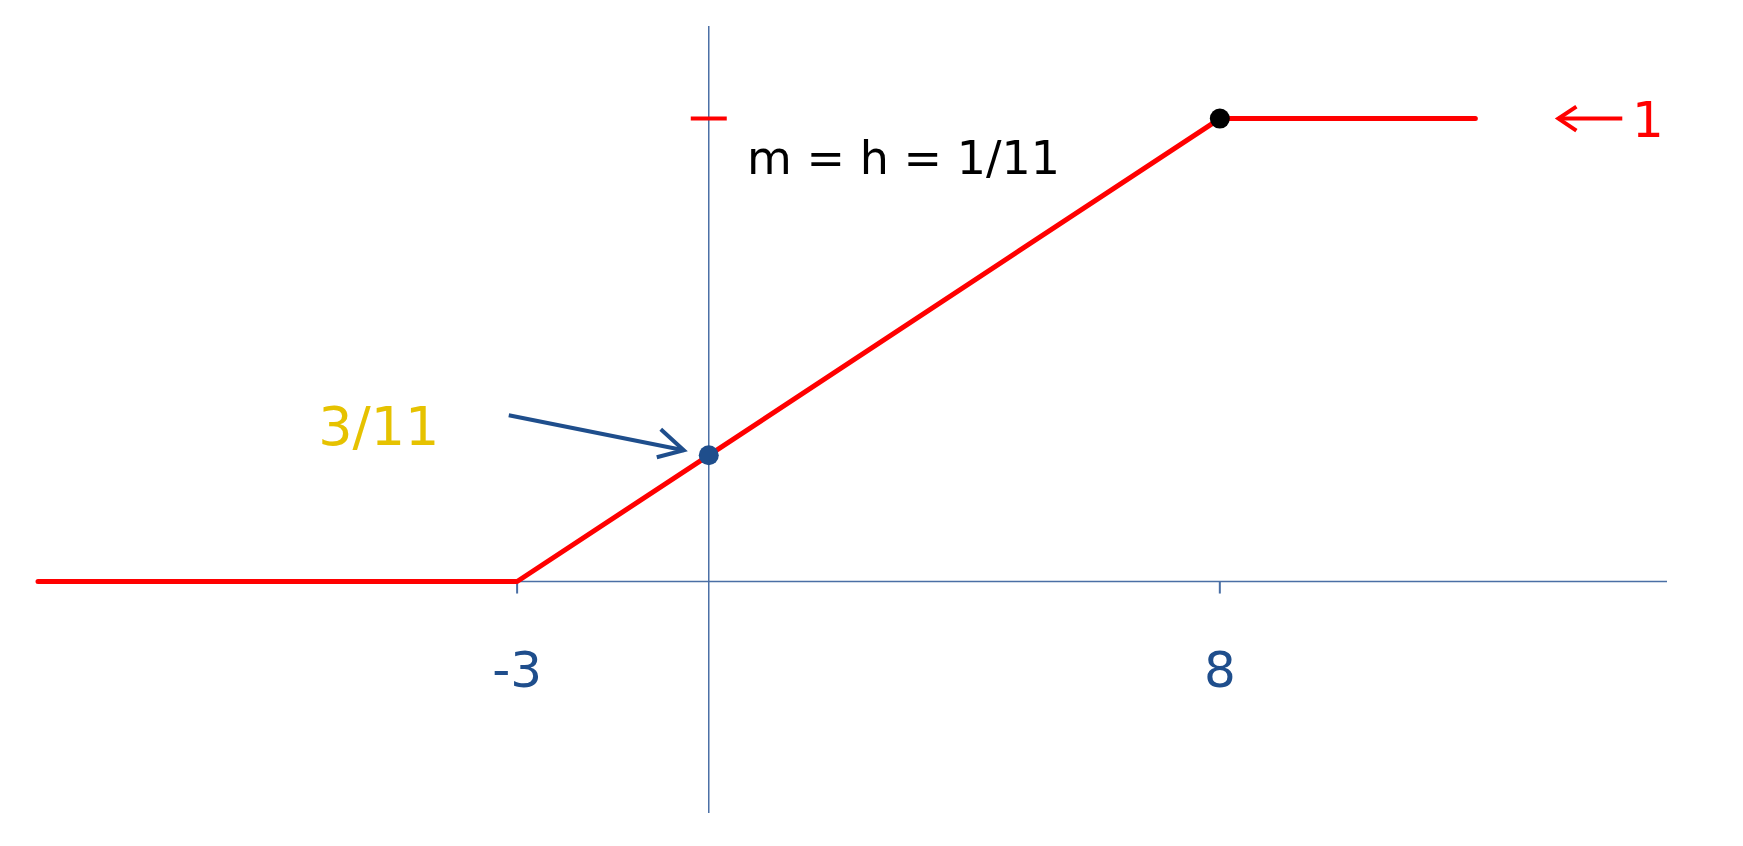 The height and width of the screenshot is (846, 1743). What do you see at coordinates (517, 669) in the screenshot?
I see `x-tick-label: -3` at bounding box center [517, 669].